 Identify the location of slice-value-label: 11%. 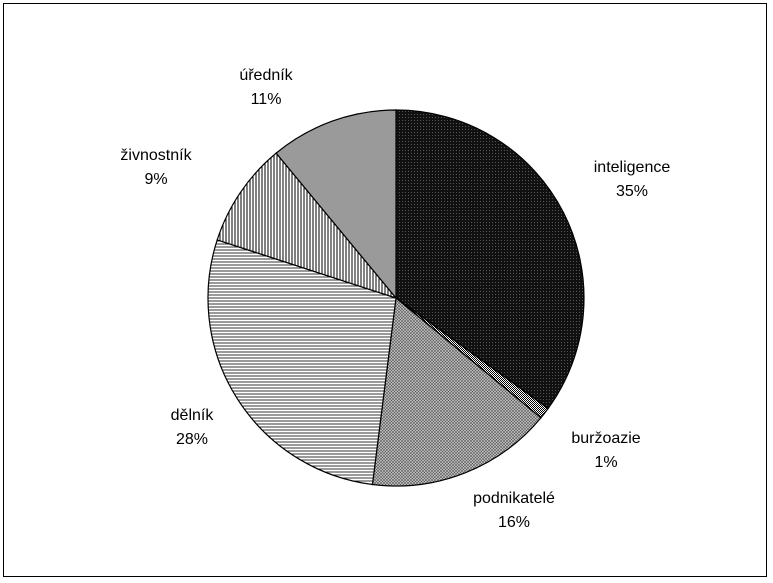
(266, 99).